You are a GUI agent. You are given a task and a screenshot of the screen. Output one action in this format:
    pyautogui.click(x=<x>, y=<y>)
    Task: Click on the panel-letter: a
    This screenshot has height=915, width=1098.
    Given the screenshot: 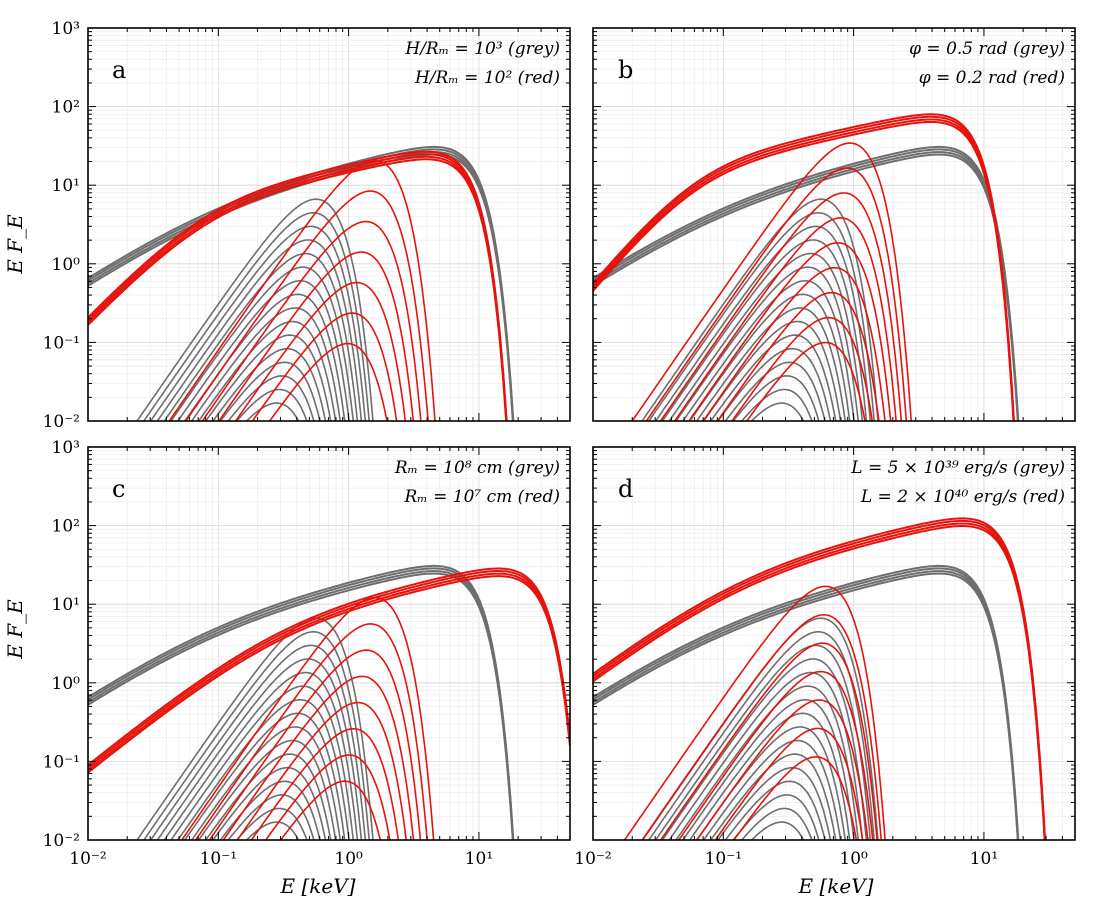 What is the action you would take?
    pyautogui.click(x=119, y=70)
    